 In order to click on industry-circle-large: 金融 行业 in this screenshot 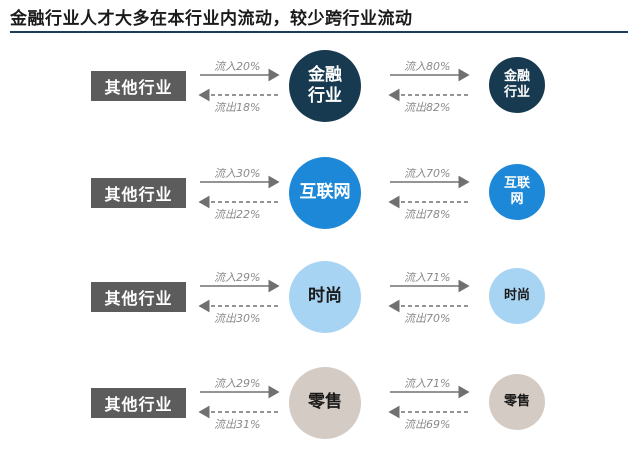, I will do `click(325, 86)`.